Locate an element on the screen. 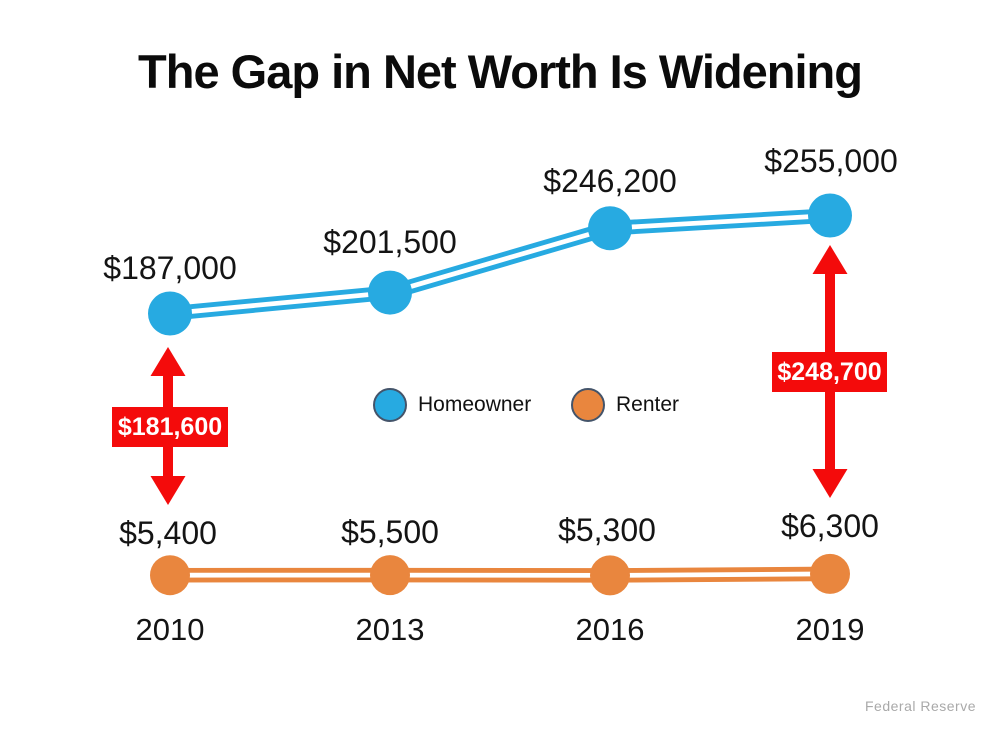  data-label-homeowner-2010: $187,000 is located at coordinates (170, 268).